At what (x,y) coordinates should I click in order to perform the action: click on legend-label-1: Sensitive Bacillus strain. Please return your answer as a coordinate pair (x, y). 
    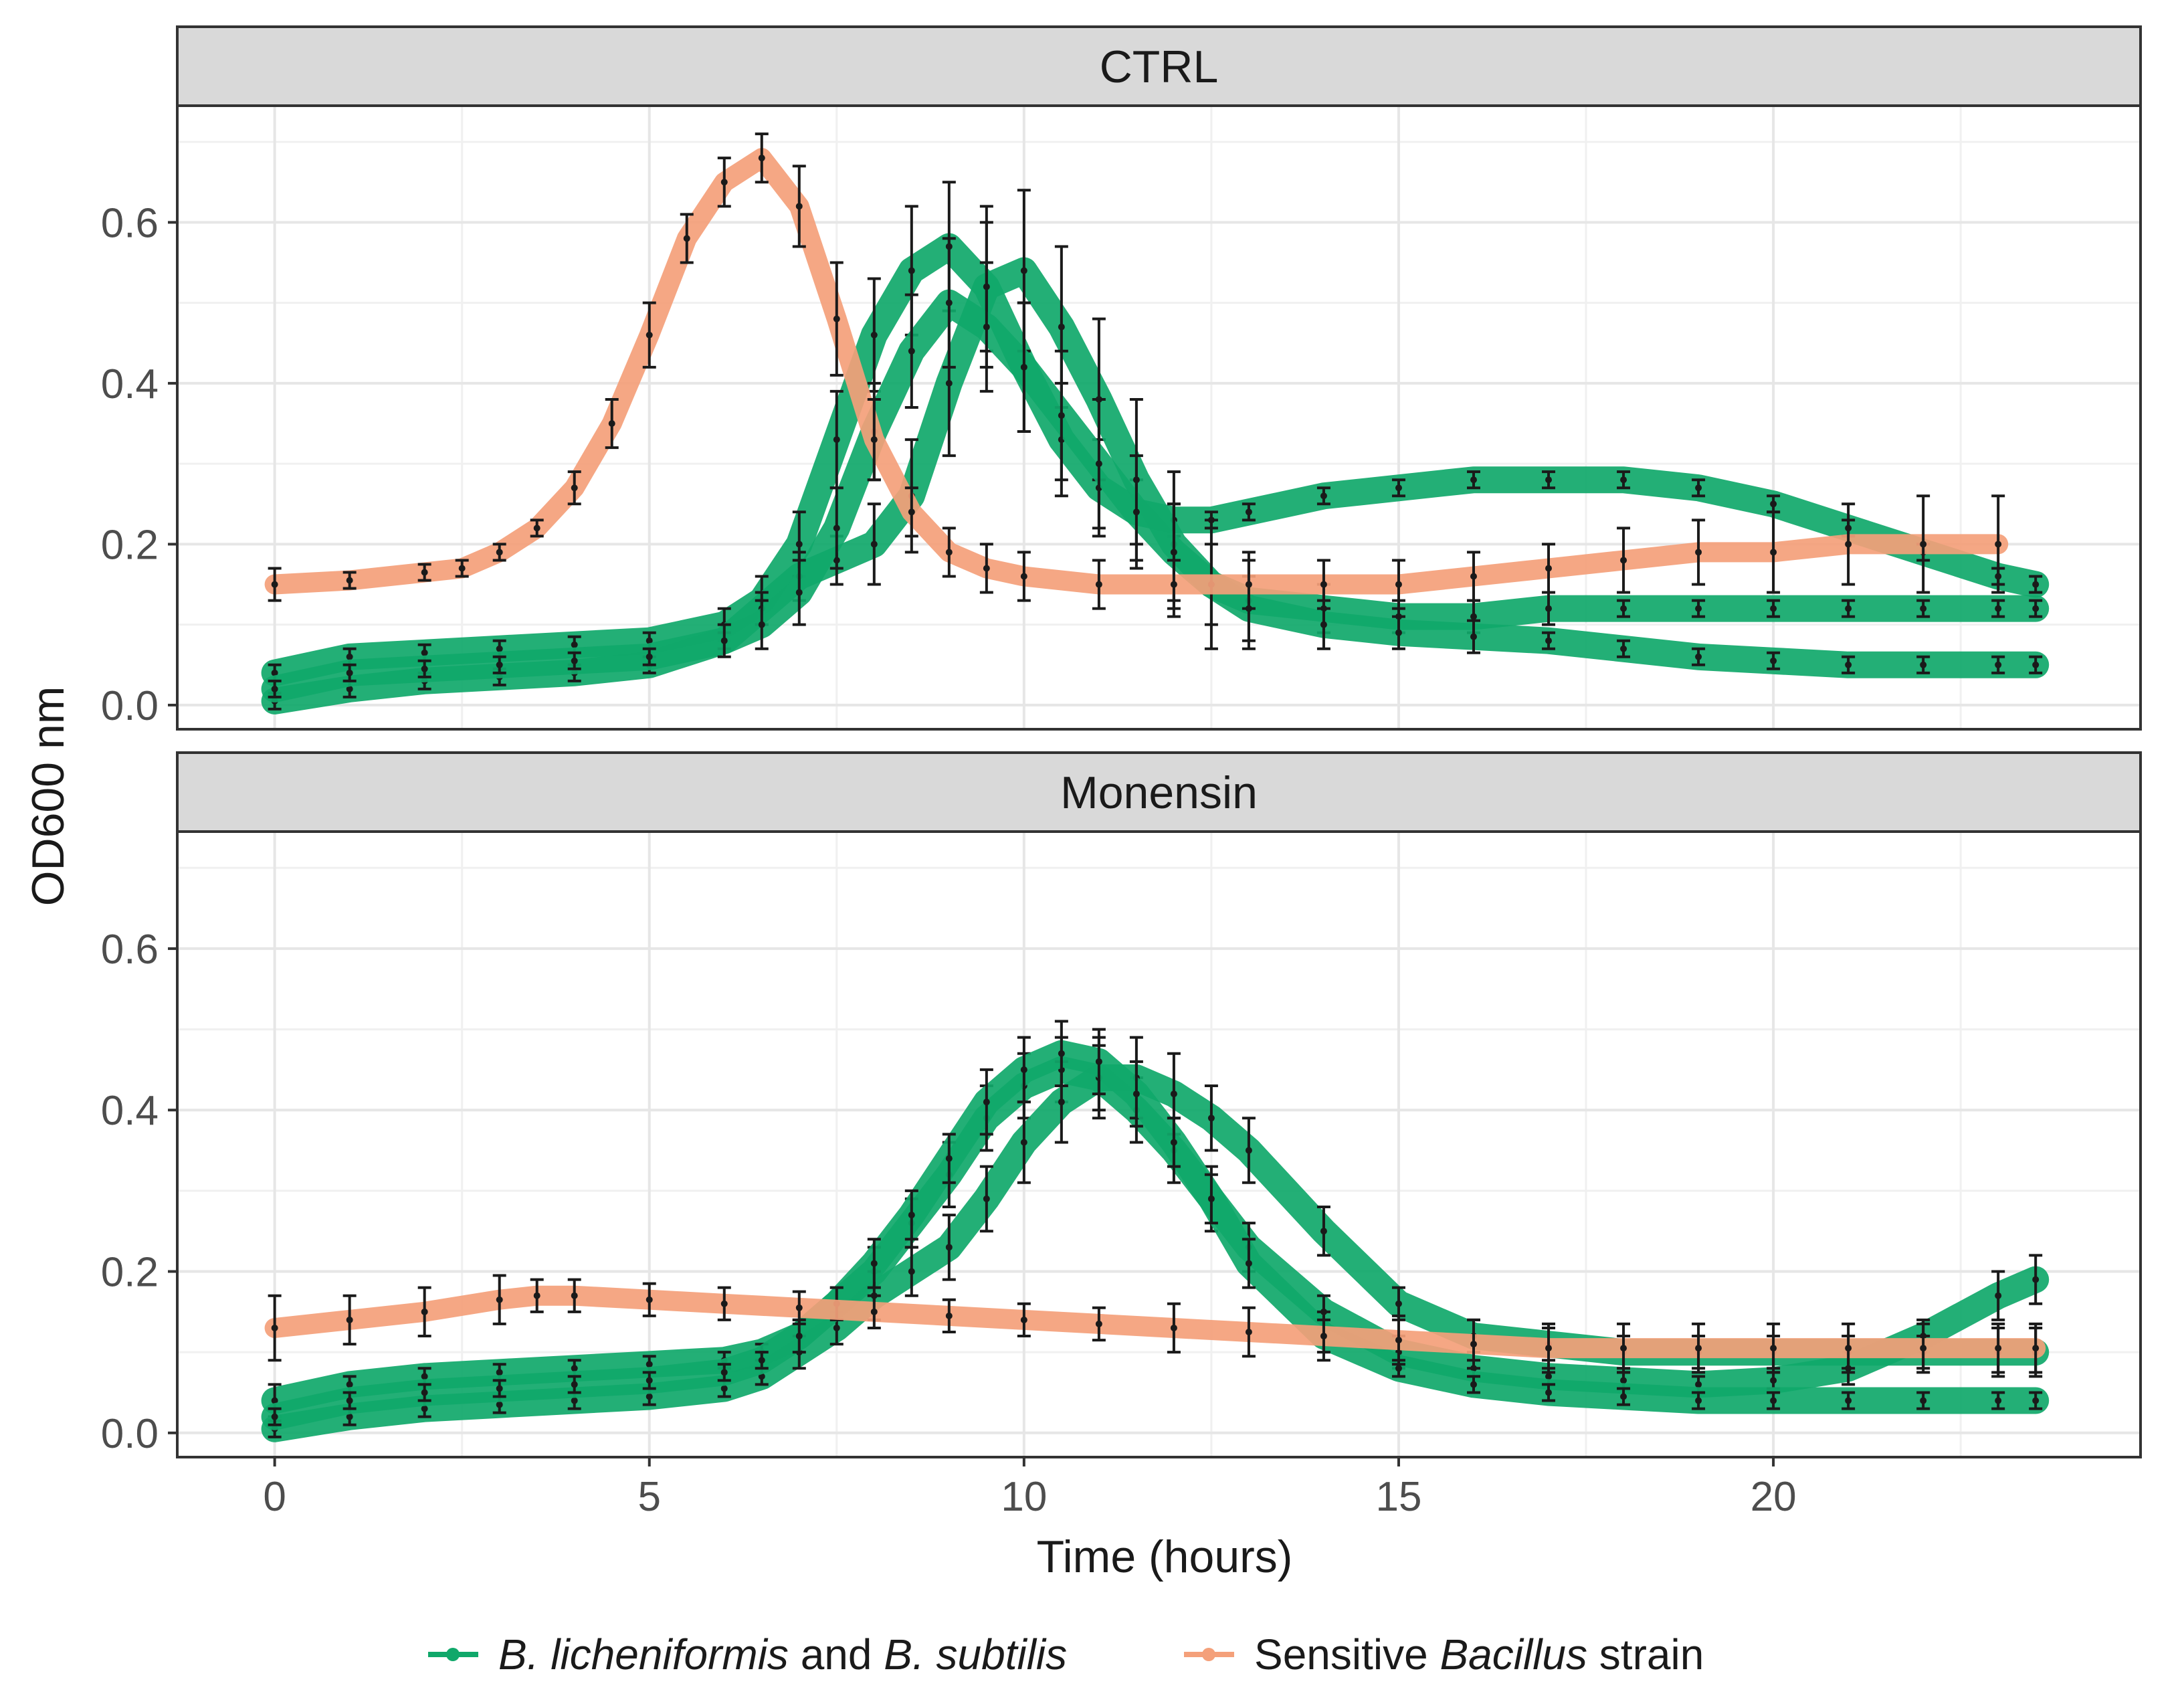
    Looking at the image, I should click on (1479, 1654).